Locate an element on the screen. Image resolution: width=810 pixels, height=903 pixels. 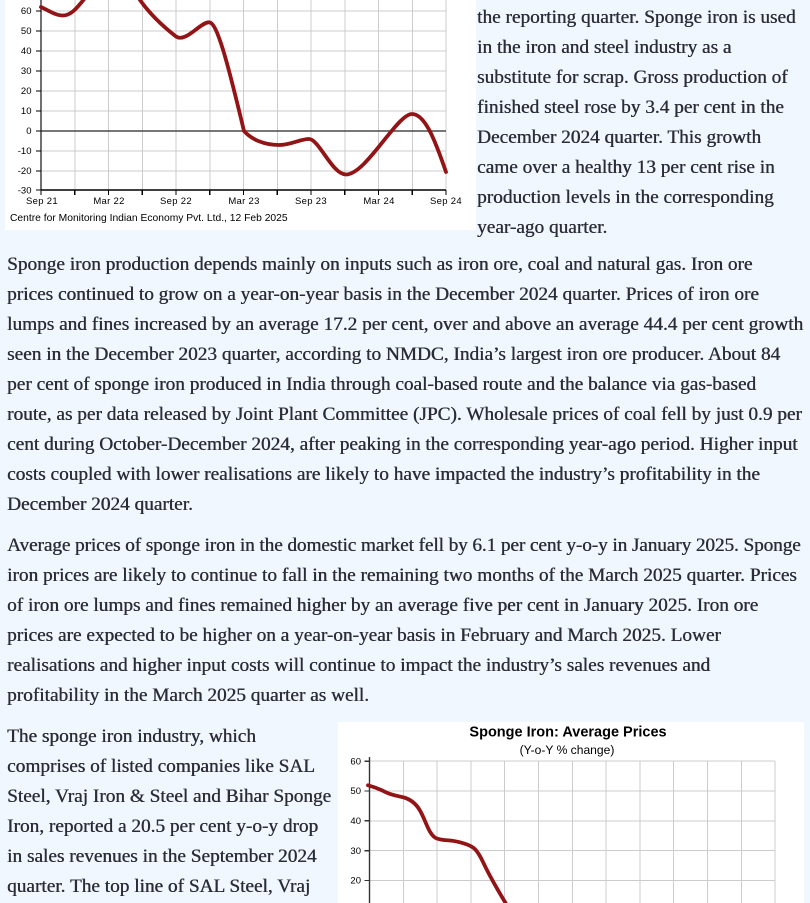
svg-text: -10 is located at coordinates (25, 151).